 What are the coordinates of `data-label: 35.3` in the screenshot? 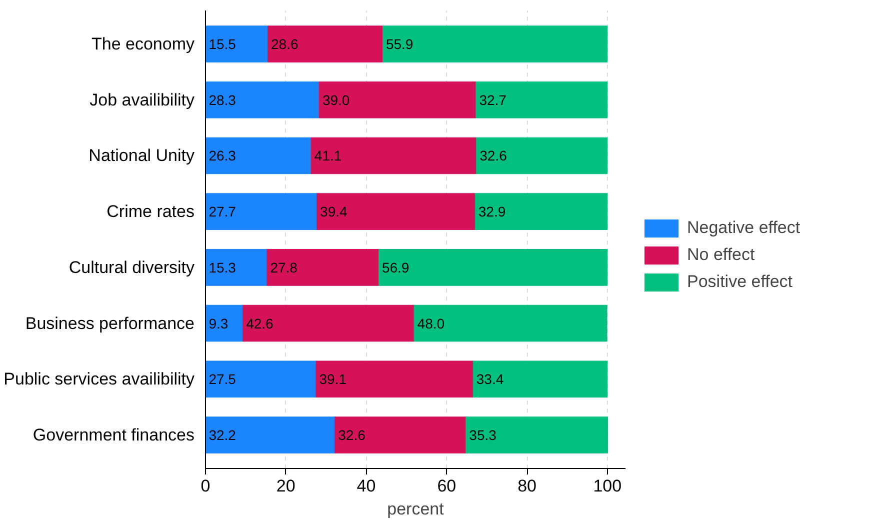 It's located at (483, 434).